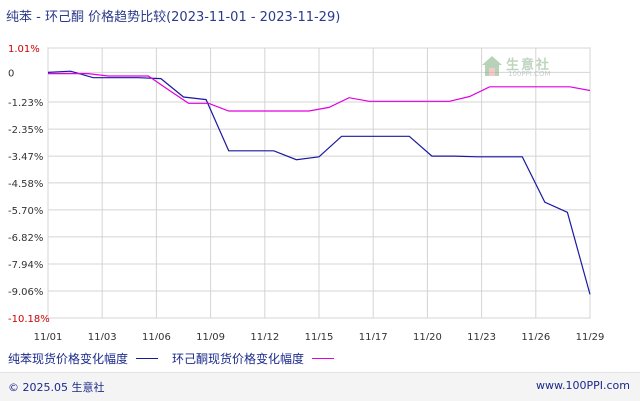 The image size is (640, 401). Describe the element at coordinates (320, 386) in the screenshot. I see `footer: © 2025.05 生意社 www.100PPI.com` at that location.